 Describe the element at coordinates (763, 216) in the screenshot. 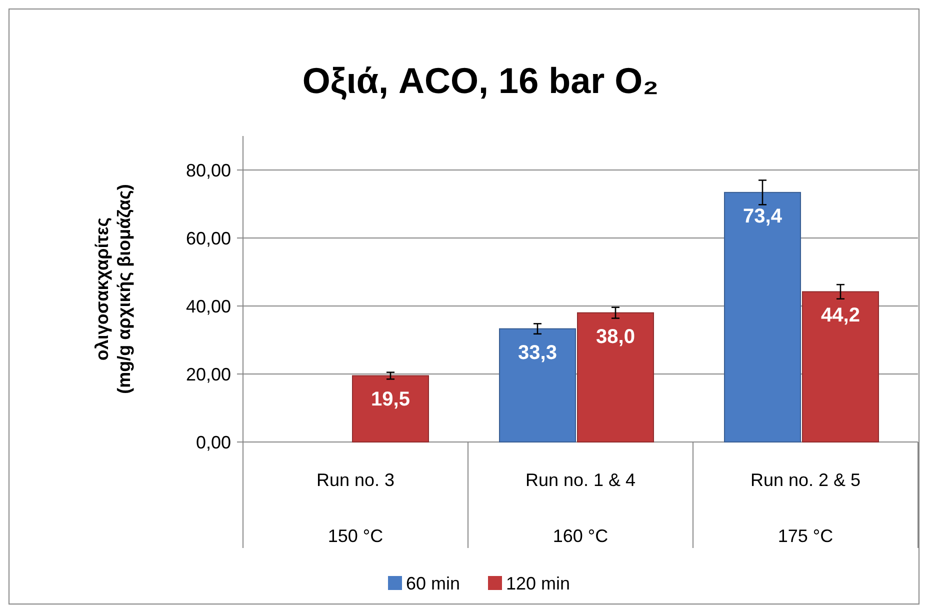

I see `data-label: 73,4` at that location.